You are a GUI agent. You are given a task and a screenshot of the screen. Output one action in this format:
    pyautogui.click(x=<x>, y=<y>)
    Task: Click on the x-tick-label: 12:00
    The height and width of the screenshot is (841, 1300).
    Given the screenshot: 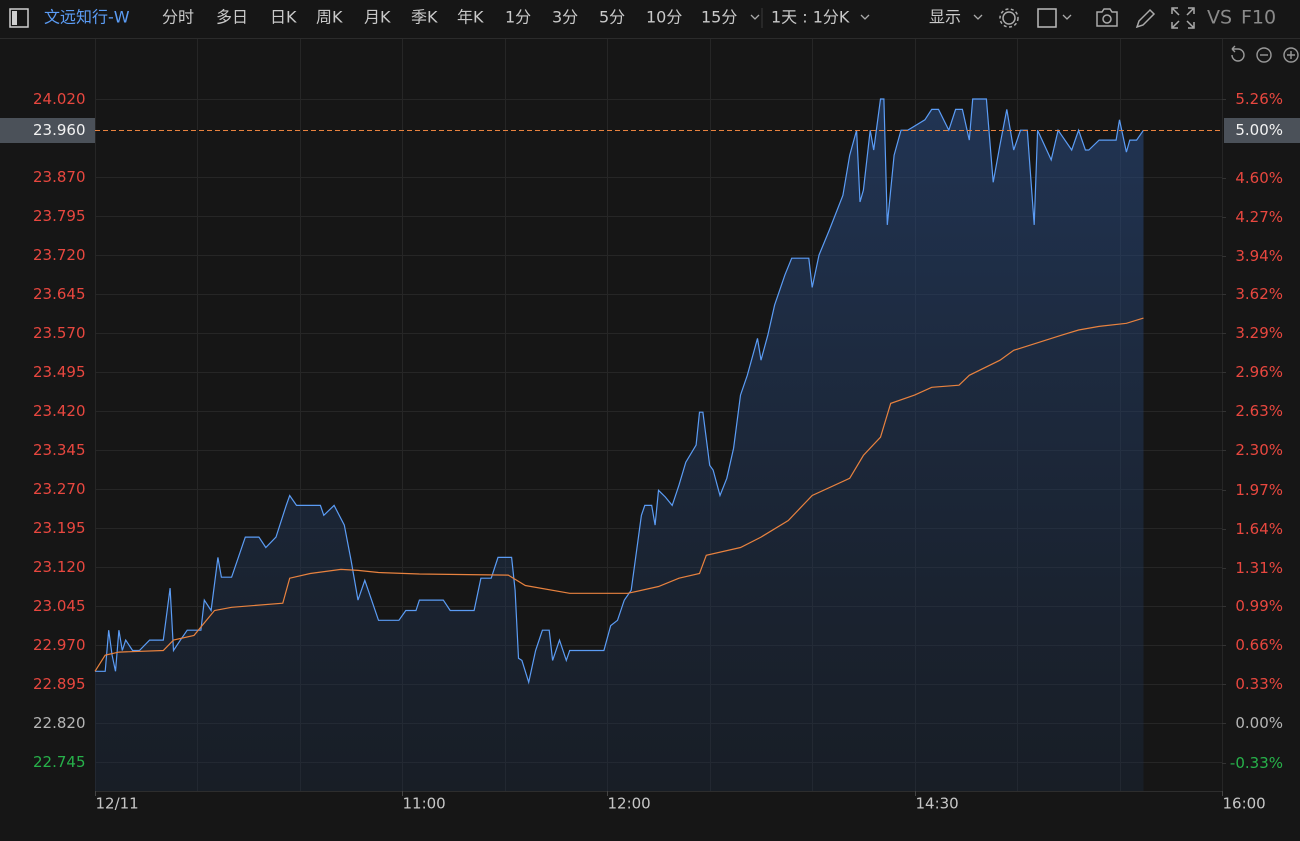 What is the action you would take?
    pyautogui.click(x=629, y=804)
    